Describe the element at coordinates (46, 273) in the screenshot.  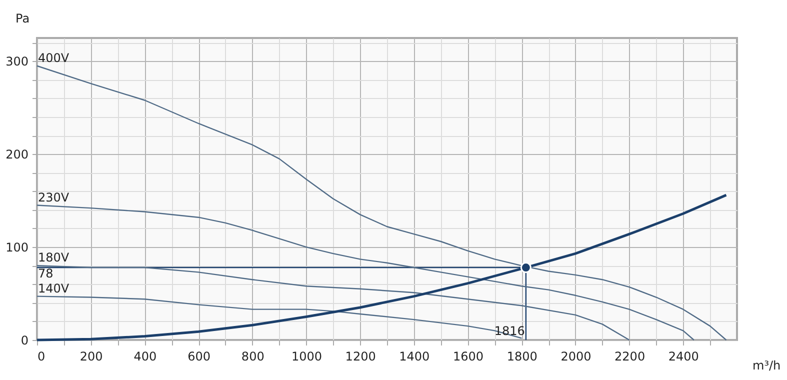
I see `annotation: 78` at that location.